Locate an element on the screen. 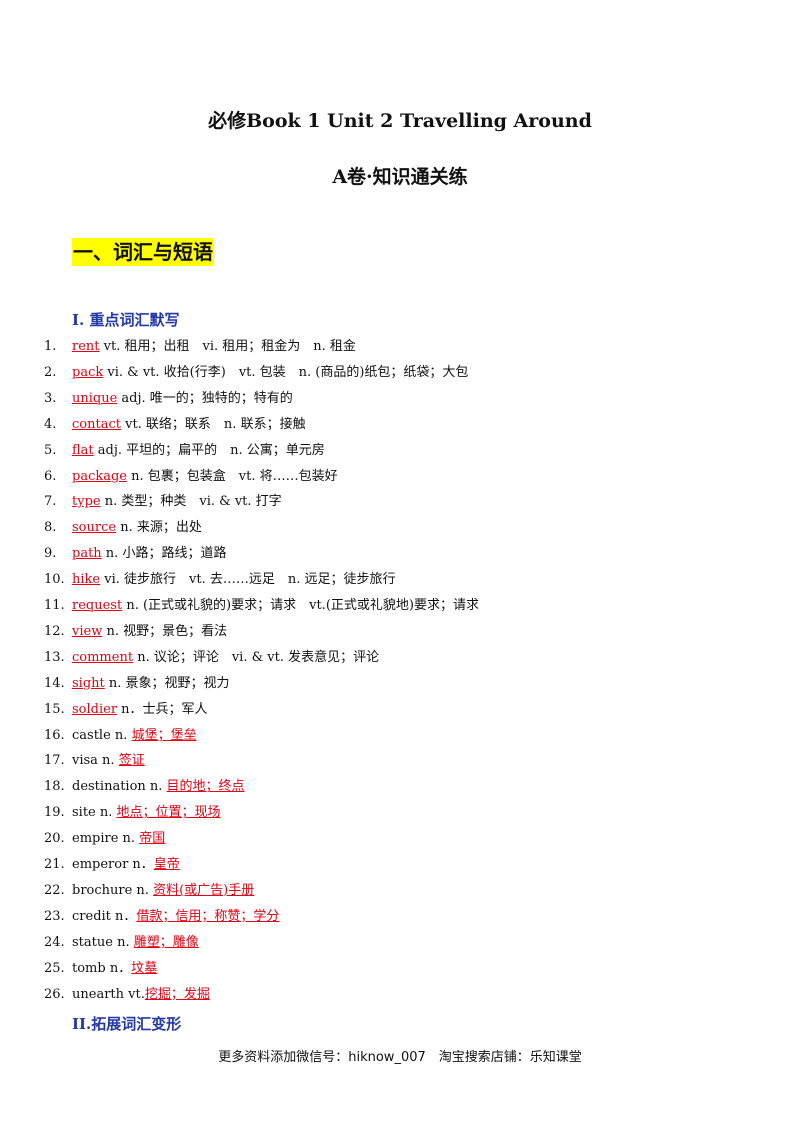 This screenshot has height=1132, width=800. item-prompt: castle n. is located at coordinates (102, 735).